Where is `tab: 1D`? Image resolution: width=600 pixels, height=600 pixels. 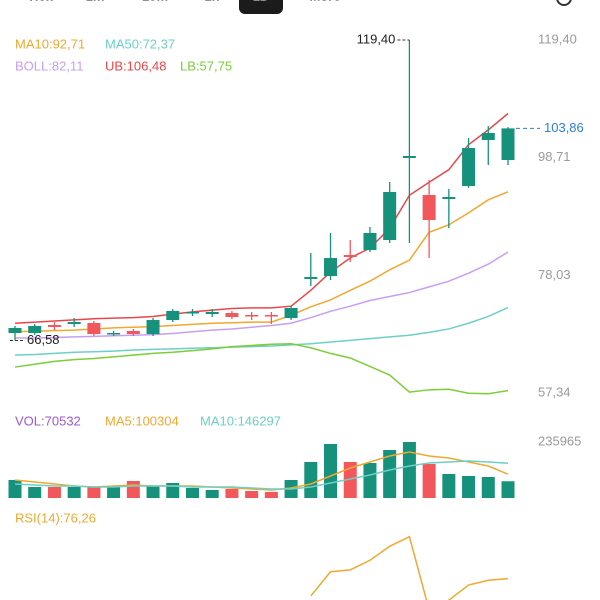 tab: 1D is located at coordinates (261, 1).